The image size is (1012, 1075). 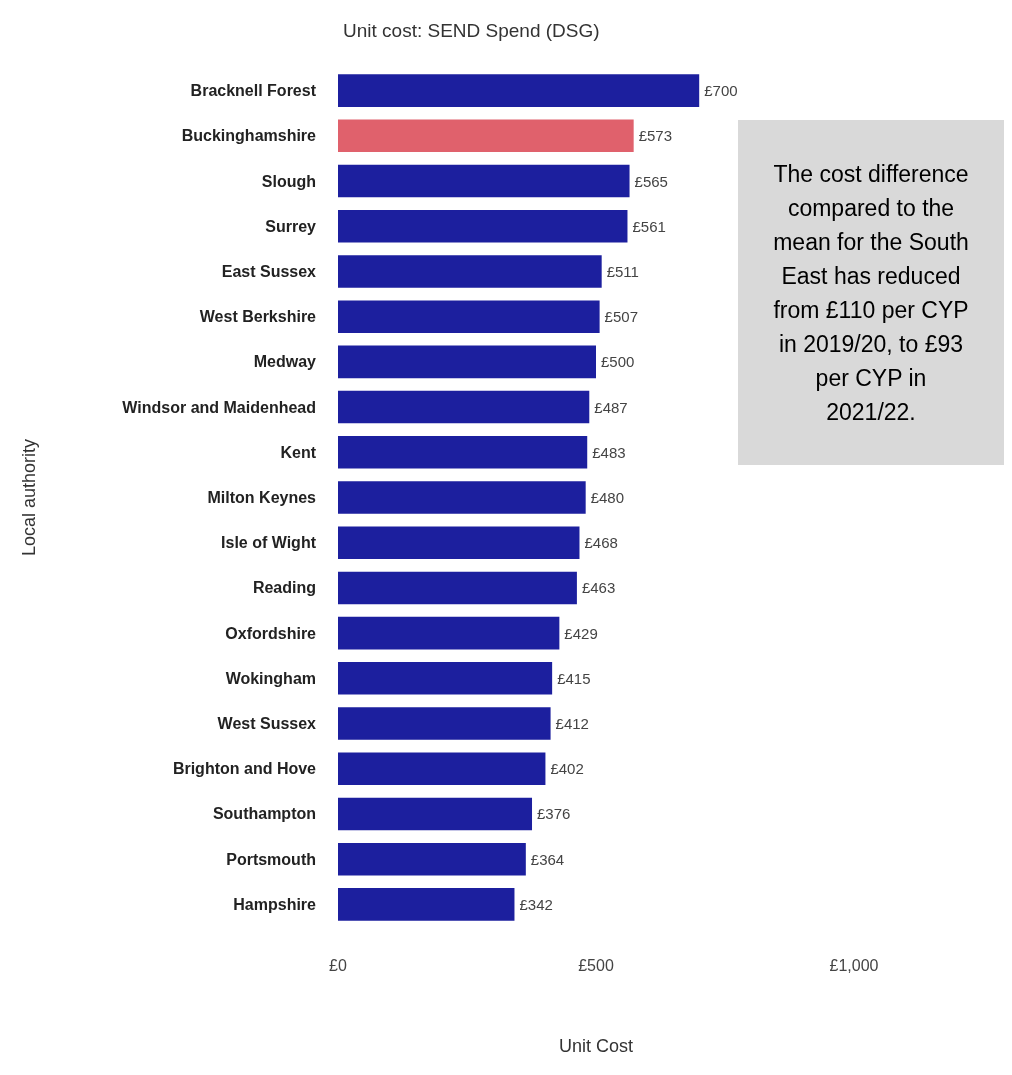 What do you see at coordinates (596, 965) in the screenshot?
I see `x-tick-label: £500` at bounding box center [596, 965].